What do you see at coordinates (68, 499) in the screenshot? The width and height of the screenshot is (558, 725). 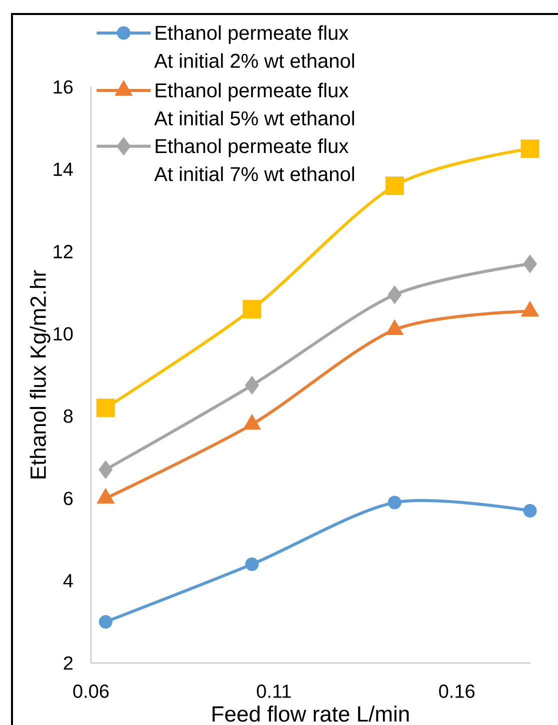 I see `y-tick-label: 6` at bounding box center [68, 499].